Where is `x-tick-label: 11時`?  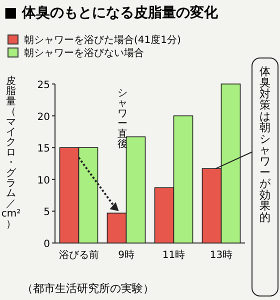 x-tick-label: 11時 is located at coordinates (174, 255).